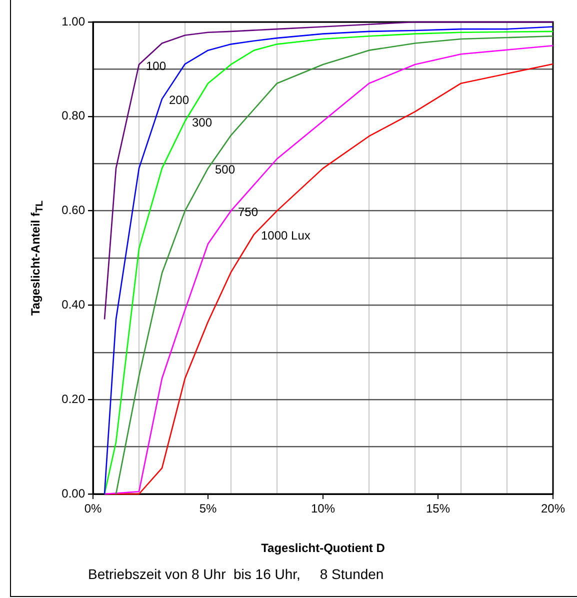 The width and height of the screenshot is (577, 598). Describe the element at coordinates (74, 115) in the screenshot. I see `y-tick-label: 0.80` at that location.